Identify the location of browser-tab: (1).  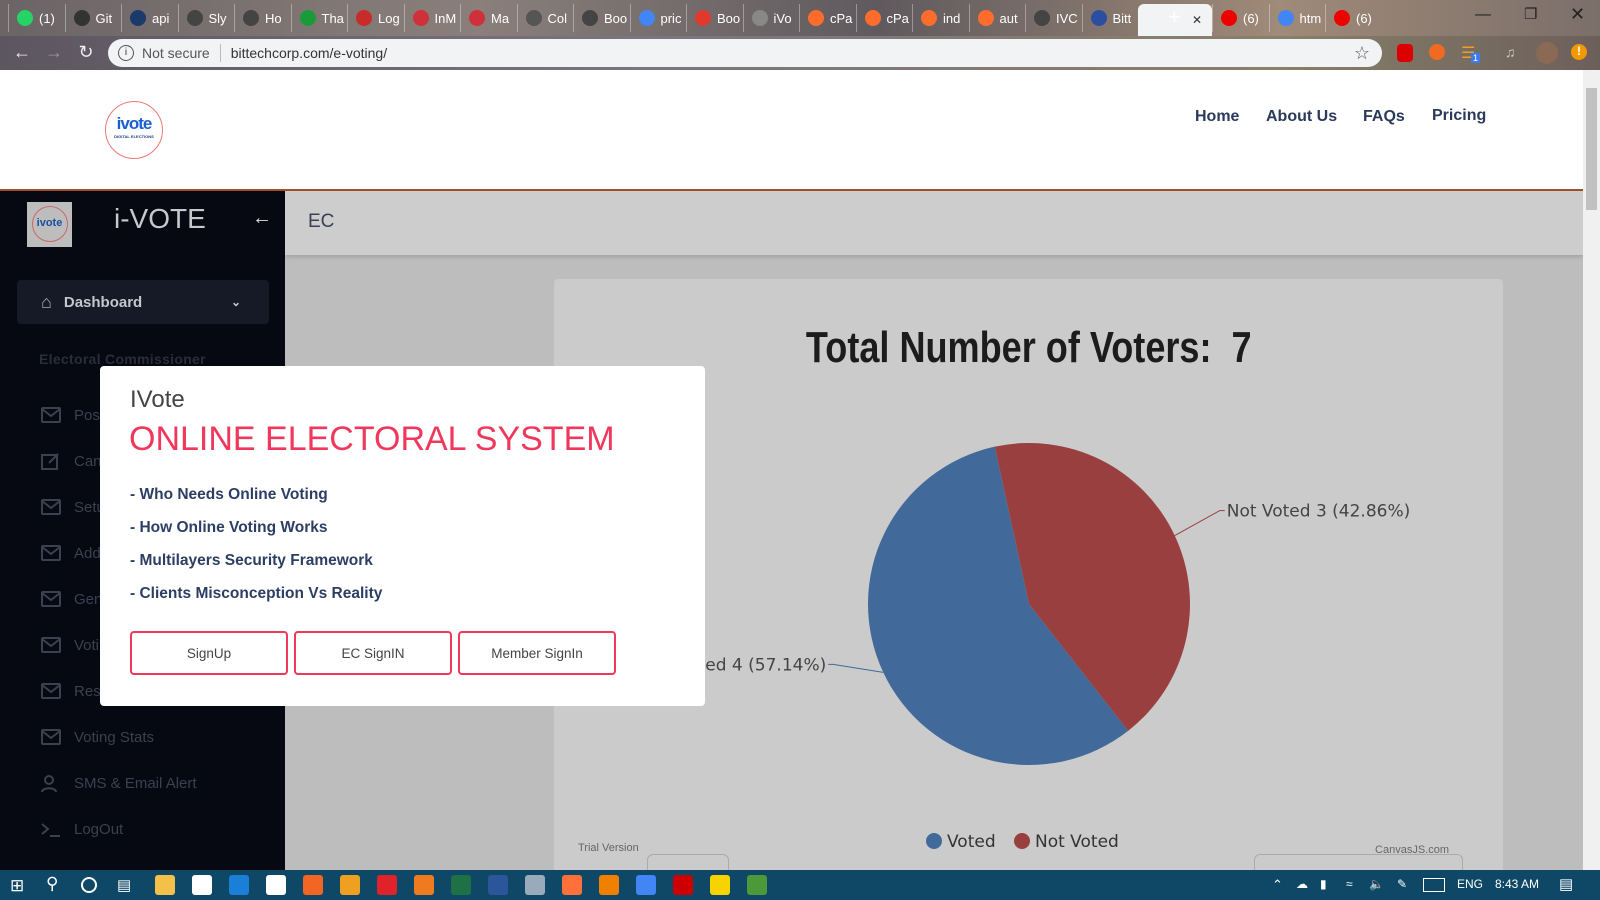
(36, 18).